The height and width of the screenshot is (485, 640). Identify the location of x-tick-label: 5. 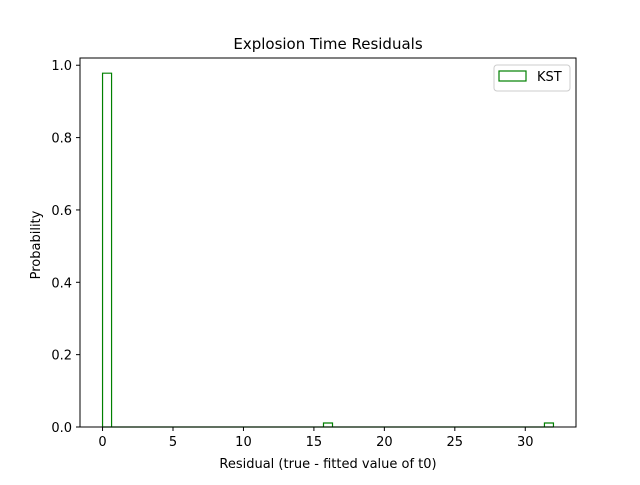
(173, 442).